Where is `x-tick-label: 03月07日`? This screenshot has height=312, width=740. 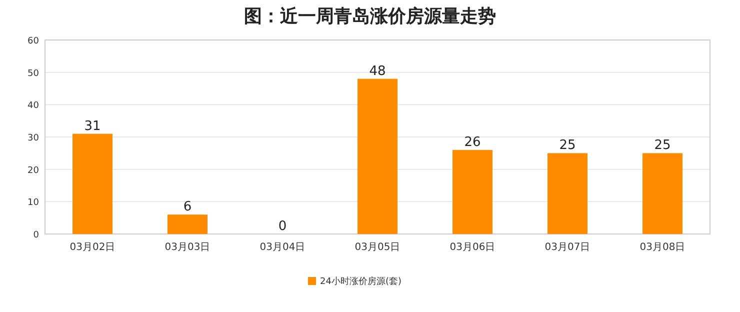 x-tick-label: 03月07日 is located at coordinates (567, 247).